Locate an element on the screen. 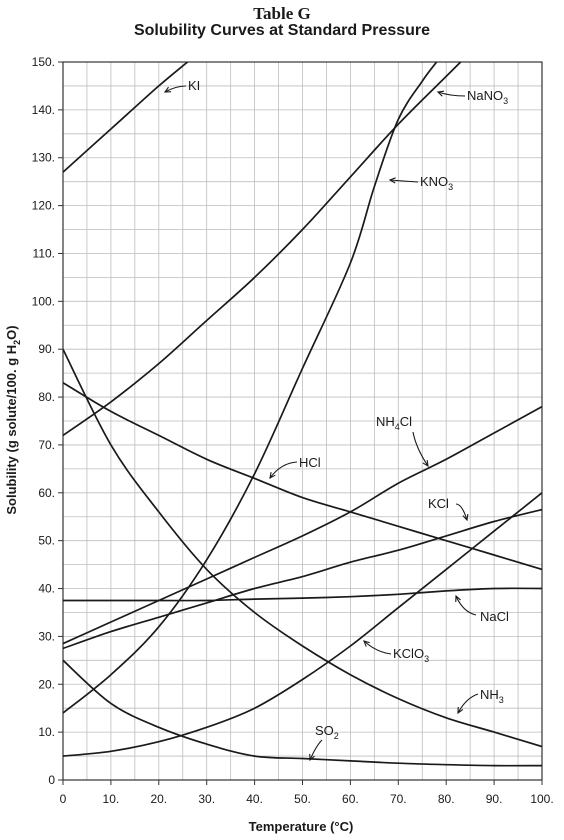  arrowhead-ki is located at coordinates (167, 89).